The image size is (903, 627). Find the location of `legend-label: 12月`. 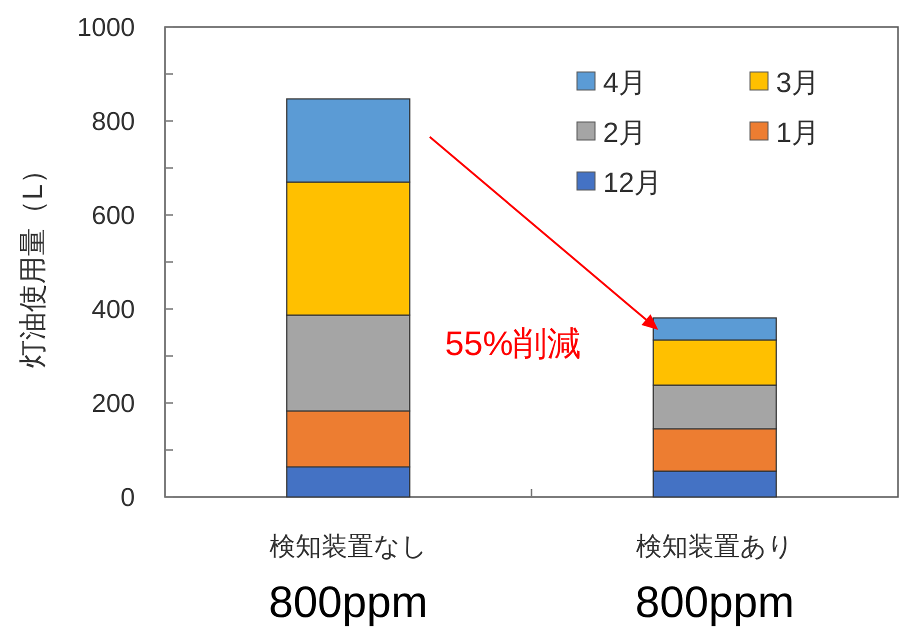

legend-label: 12月 is located at coordinates (632, 182).